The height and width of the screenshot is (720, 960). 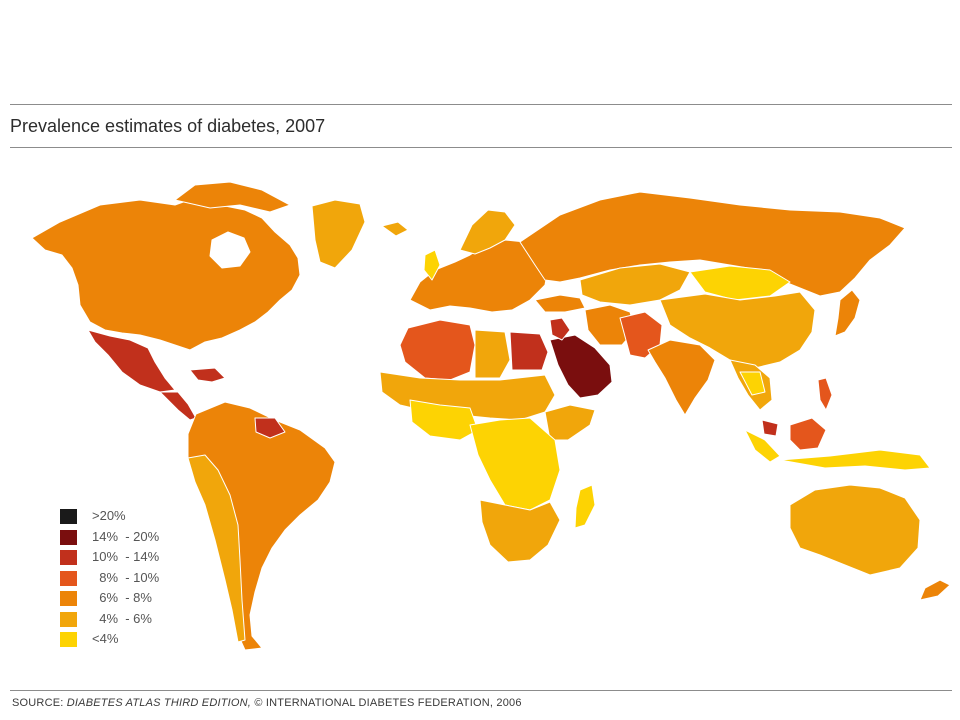 I want to click on region-central-america, so click(x=178, y=406).